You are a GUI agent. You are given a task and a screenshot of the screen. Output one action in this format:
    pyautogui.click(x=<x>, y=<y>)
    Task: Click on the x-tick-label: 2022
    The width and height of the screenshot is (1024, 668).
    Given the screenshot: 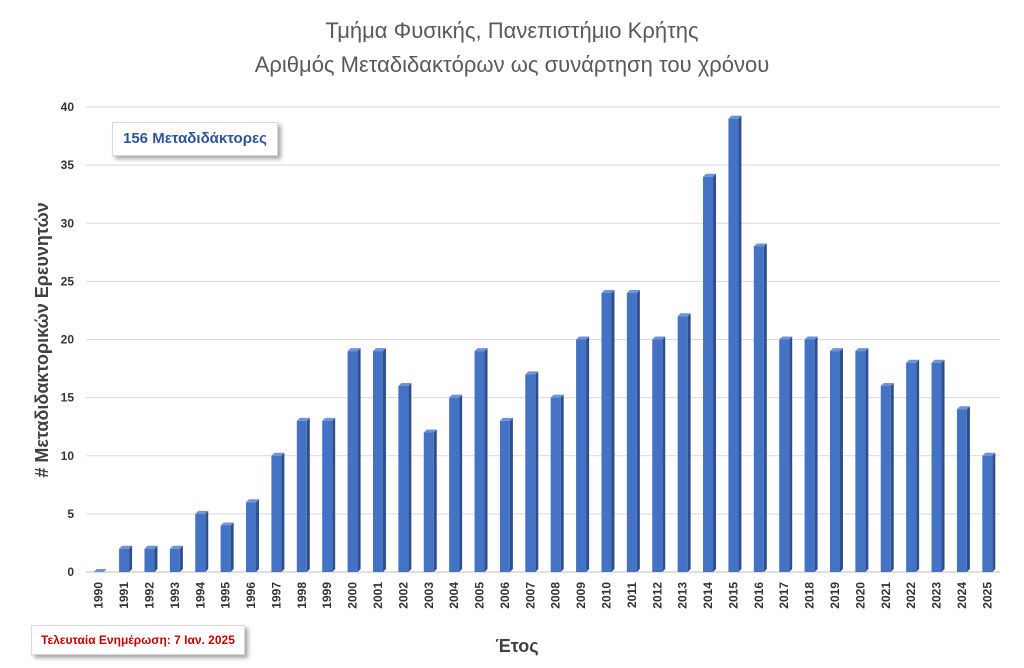 What is the action you would take?
    pyautogui.click(x=911, y=595)
    